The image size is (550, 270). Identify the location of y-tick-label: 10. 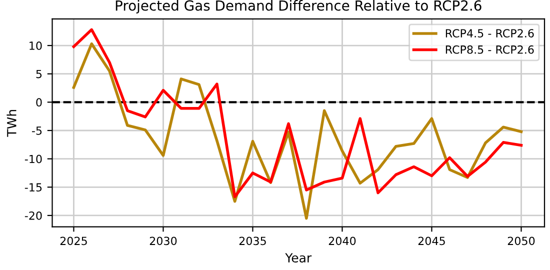
(36, 46).